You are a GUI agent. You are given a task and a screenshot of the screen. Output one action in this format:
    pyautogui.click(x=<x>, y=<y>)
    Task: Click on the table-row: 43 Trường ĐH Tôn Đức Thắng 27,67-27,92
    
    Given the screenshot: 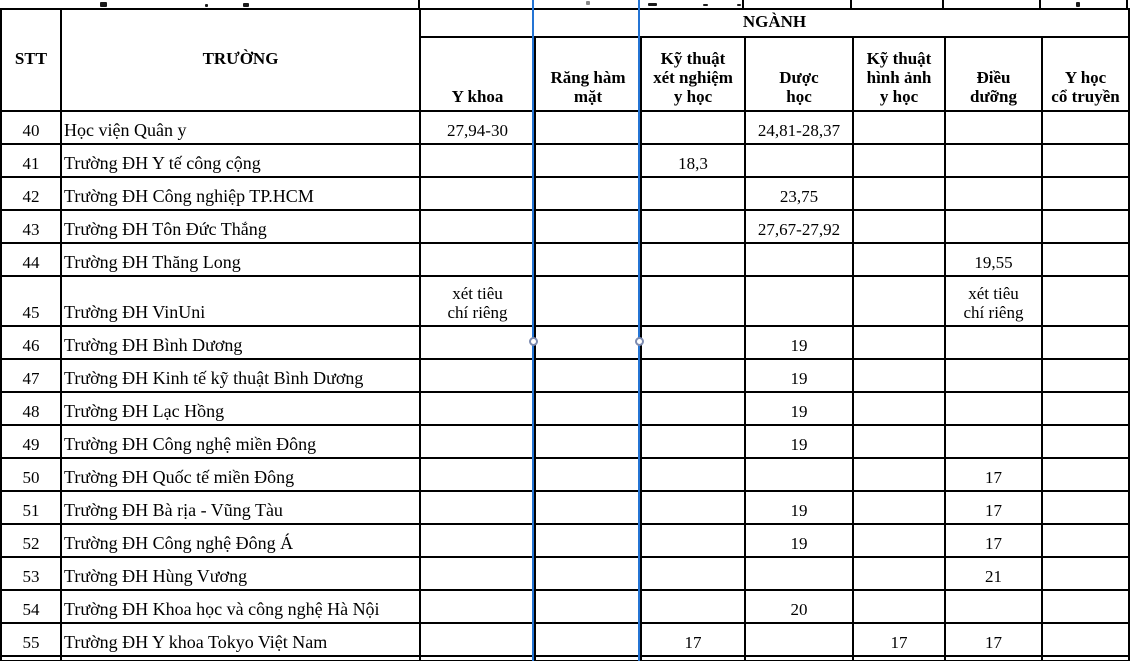 What is the action you would take?
    pyautogui.click(x=565, y=226)
    